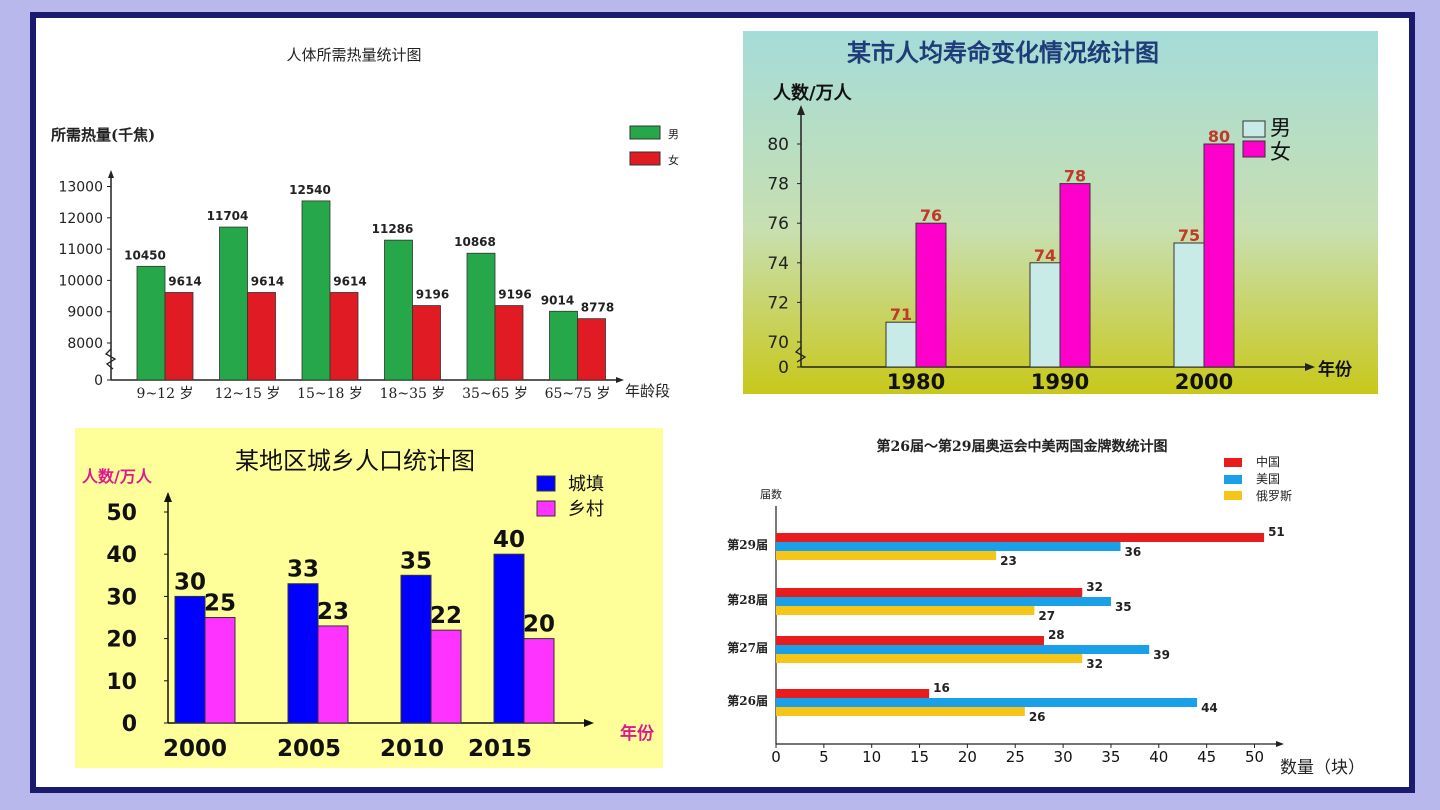  Describe the element at coordinates (309, 749) in the screenshot. I see `x-tick-label: 2005` at that location.